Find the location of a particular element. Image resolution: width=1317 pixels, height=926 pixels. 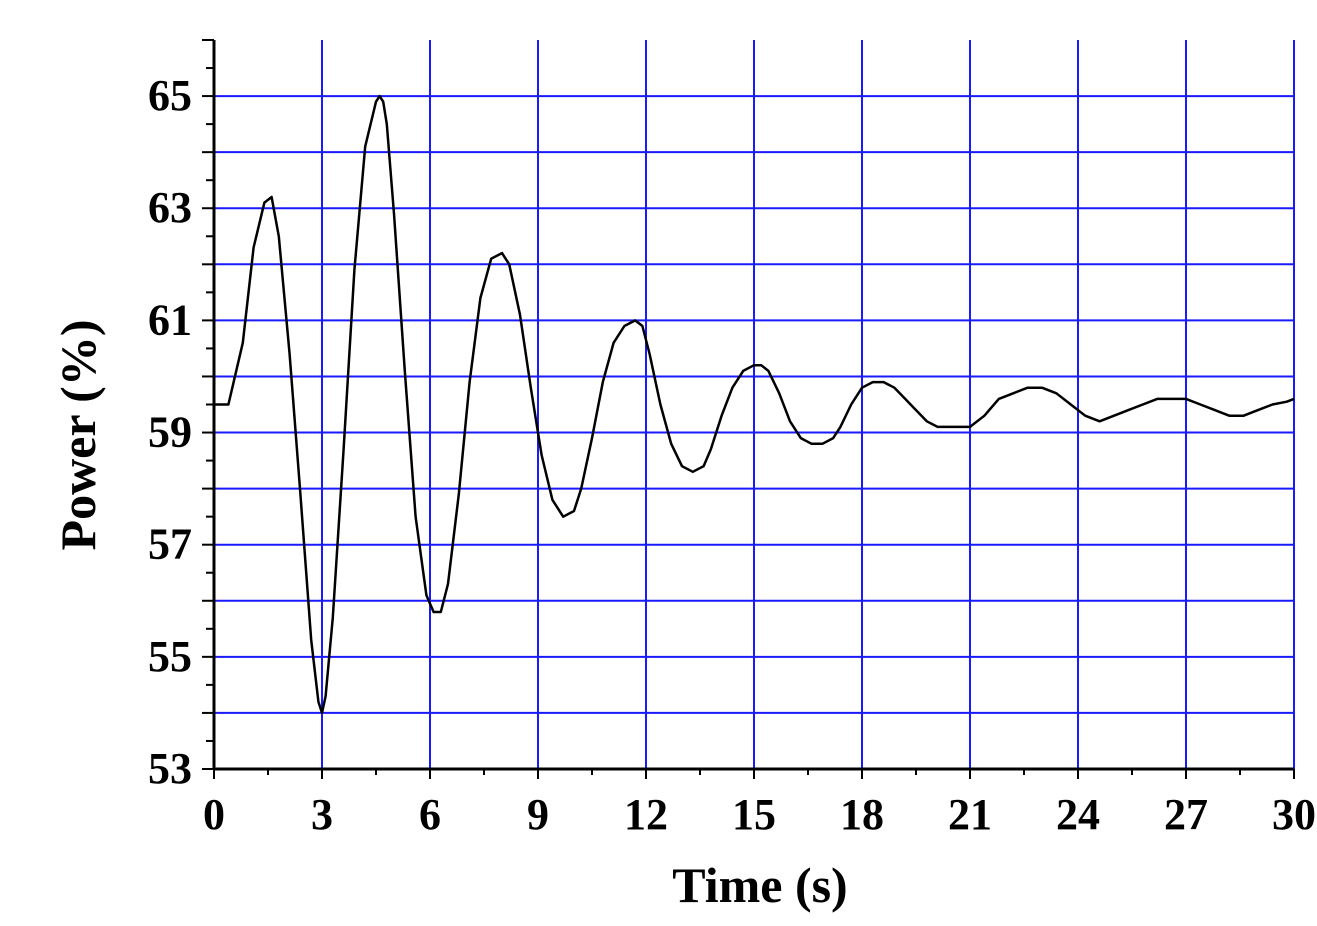

x-tick-label: 12 is located at coordinates (646, 814).